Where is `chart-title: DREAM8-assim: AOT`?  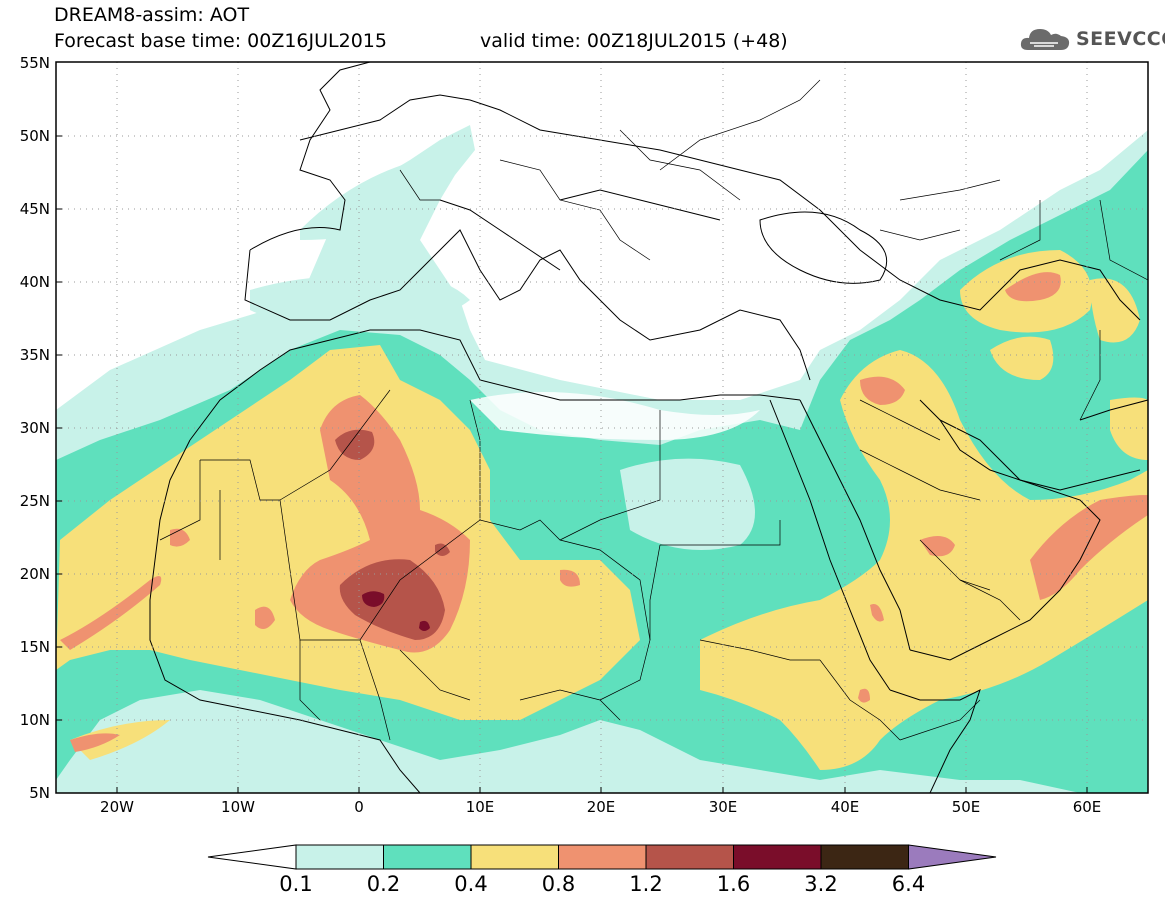 chart-title: DREAM8-assim: AOT is located at coordinates (152, 15).